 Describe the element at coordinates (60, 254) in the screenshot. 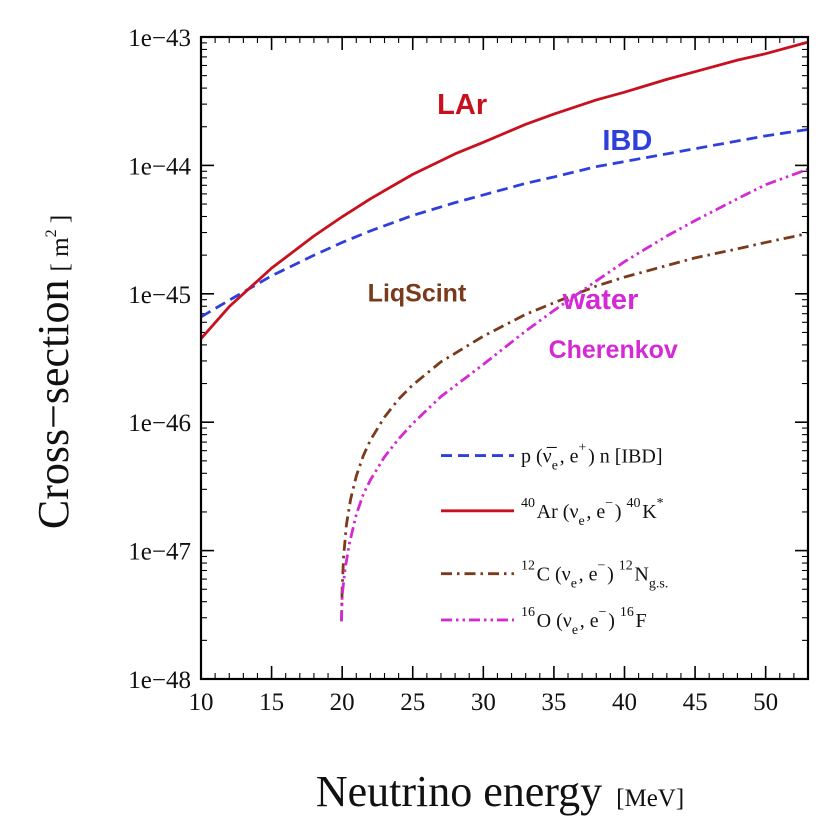

I see `y-axis-unit-open: [ m` at that location.